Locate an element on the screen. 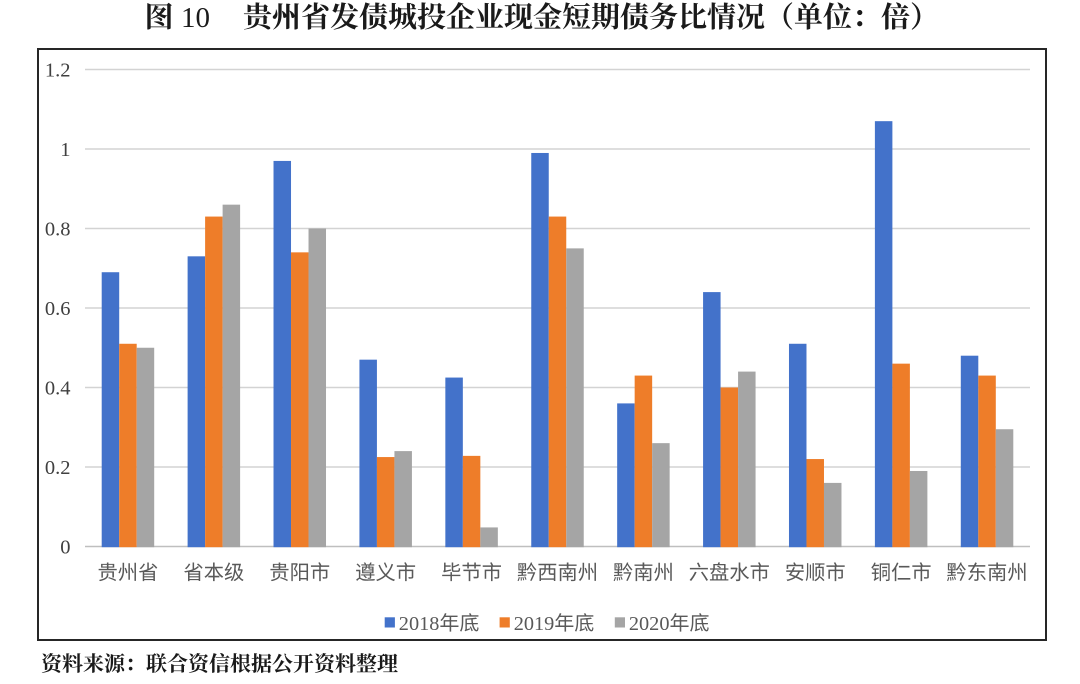  svg-text: 0.4 is located at coordinates (58, 388).